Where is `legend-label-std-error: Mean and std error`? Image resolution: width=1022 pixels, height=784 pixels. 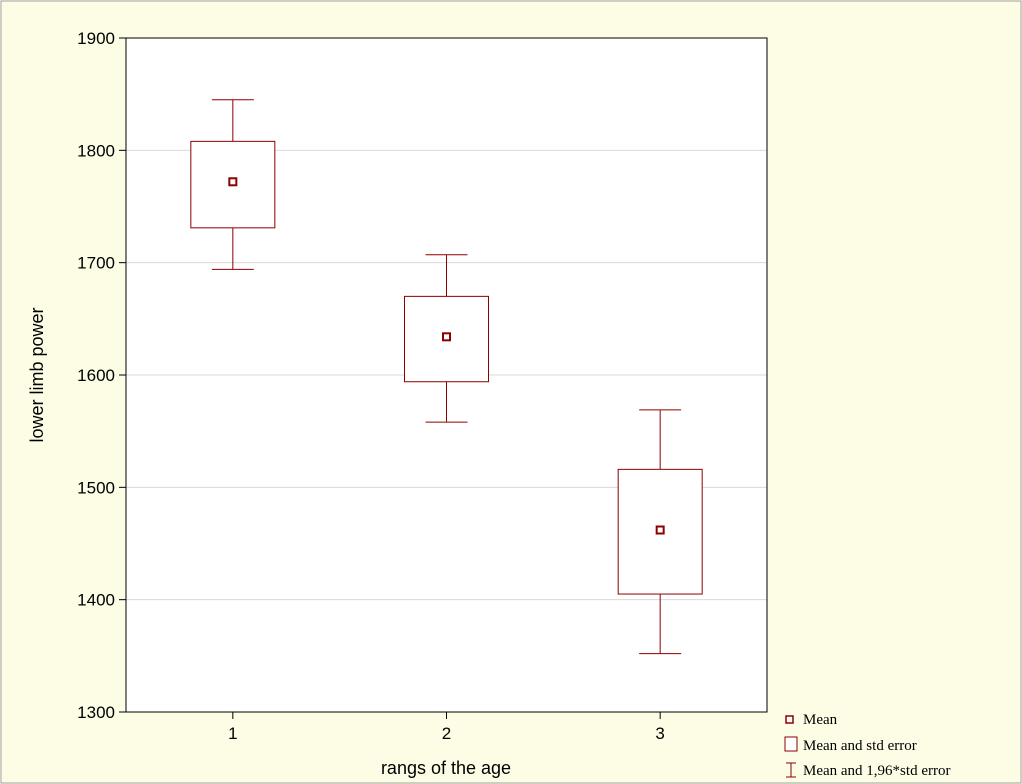
legend-label-std-error: Mean and std error is located at coordinates (860, 746).